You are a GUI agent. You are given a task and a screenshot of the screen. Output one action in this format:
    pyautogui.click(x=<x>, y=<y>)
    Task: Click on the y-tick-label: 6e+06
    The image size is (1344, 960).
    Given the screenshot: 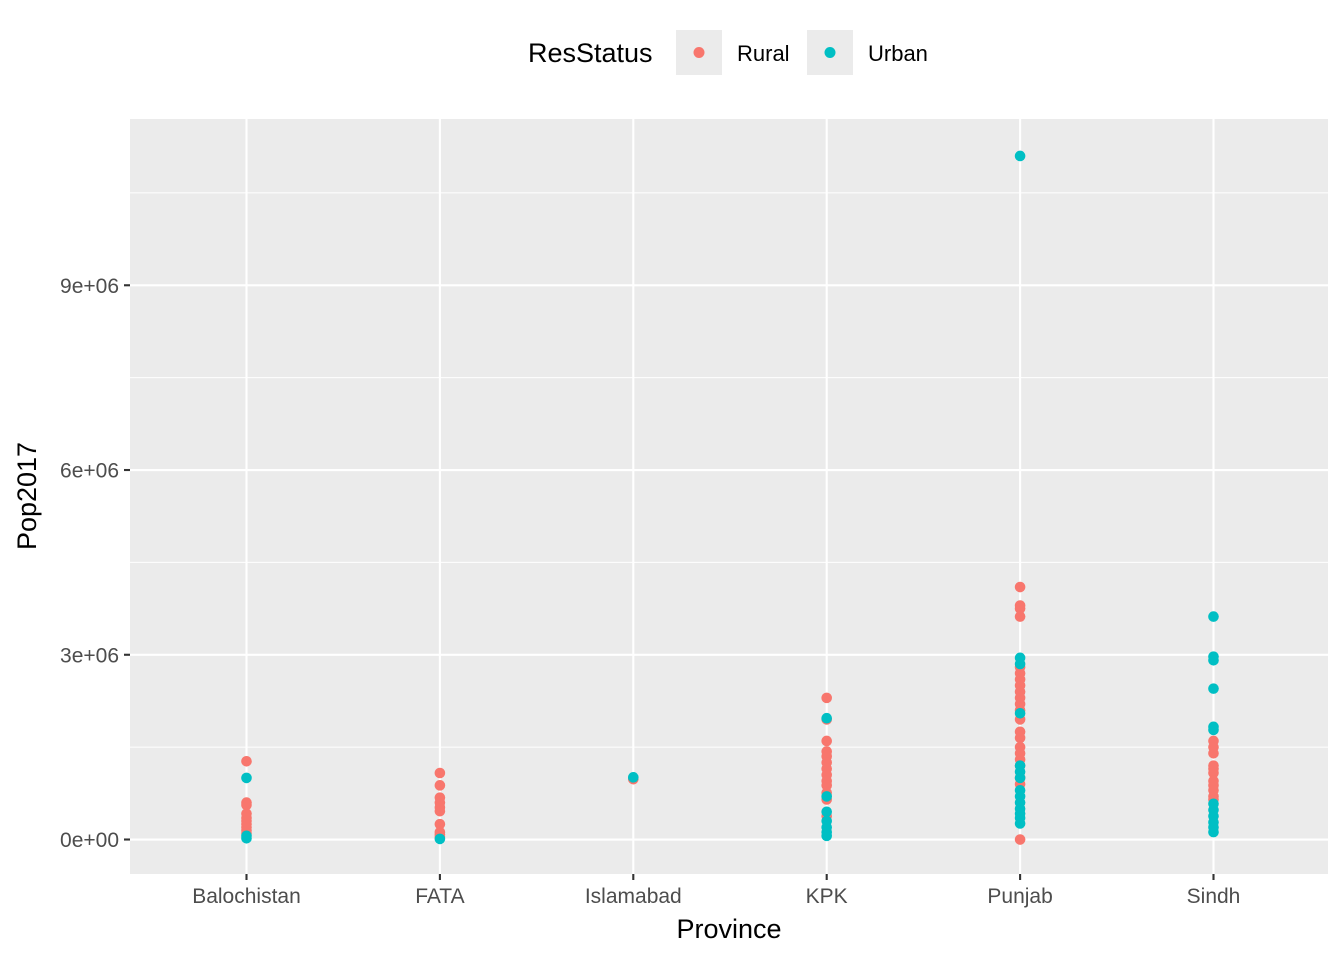 What is the action you would take?
    pyautogui.click(x=89, y=471)
    